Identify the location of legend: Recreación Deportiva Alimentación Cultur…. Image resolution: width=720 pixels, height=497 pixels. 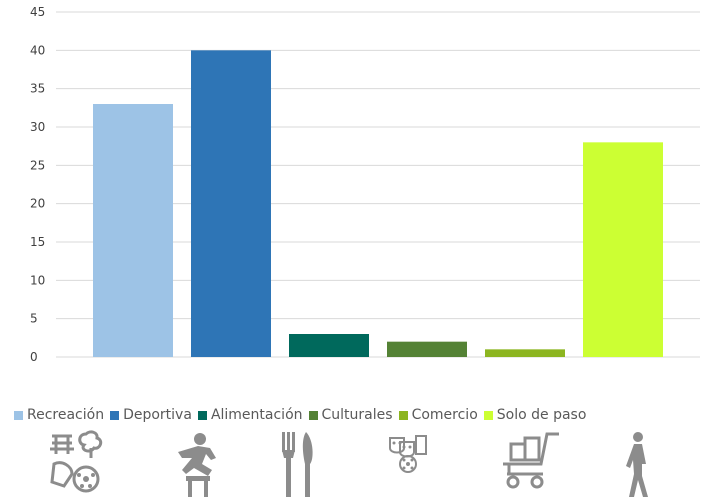
(367, 415).